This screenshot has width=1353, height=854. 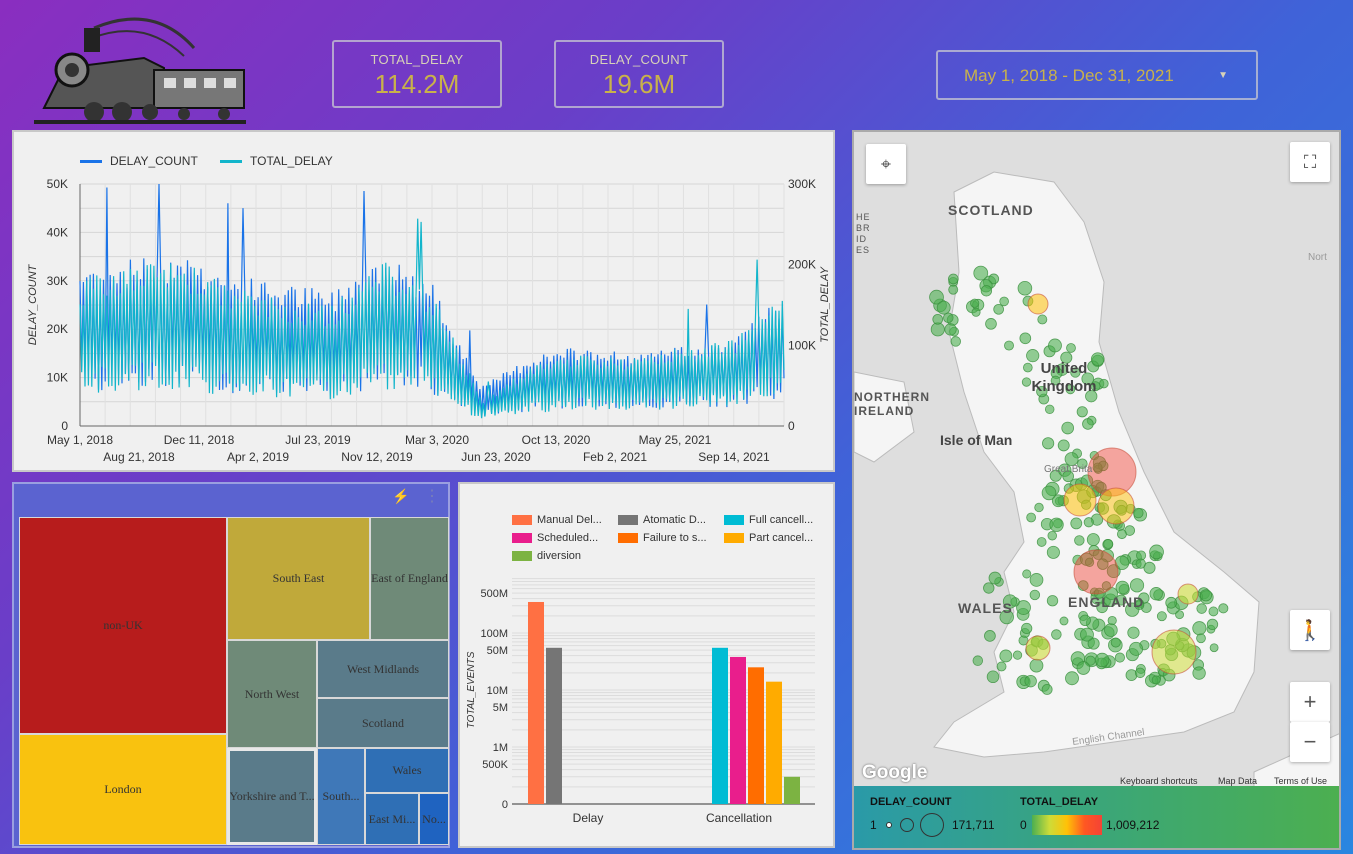 What do you see at coordinates (991, 210) in the screenshot?
I see `map-label-scotland: SCOTLAND` at bounding box center [991, 210].